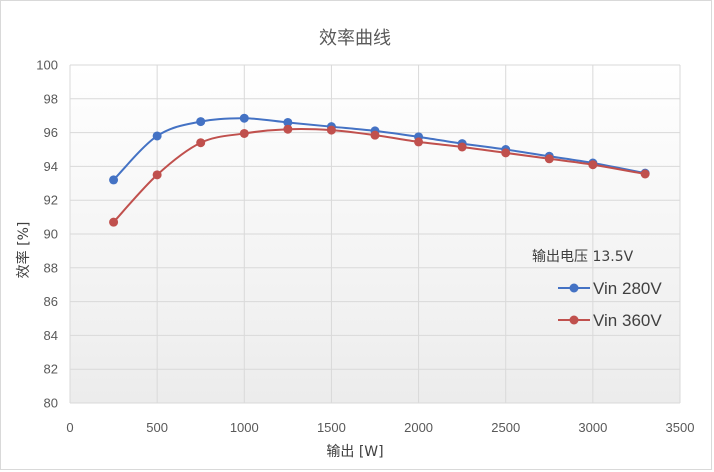 This screenshot has height=472, width=714. I want to click on y-tick-labels: 80 82 84 86 88 90 92 94 96 98 100, so click(47, 234).